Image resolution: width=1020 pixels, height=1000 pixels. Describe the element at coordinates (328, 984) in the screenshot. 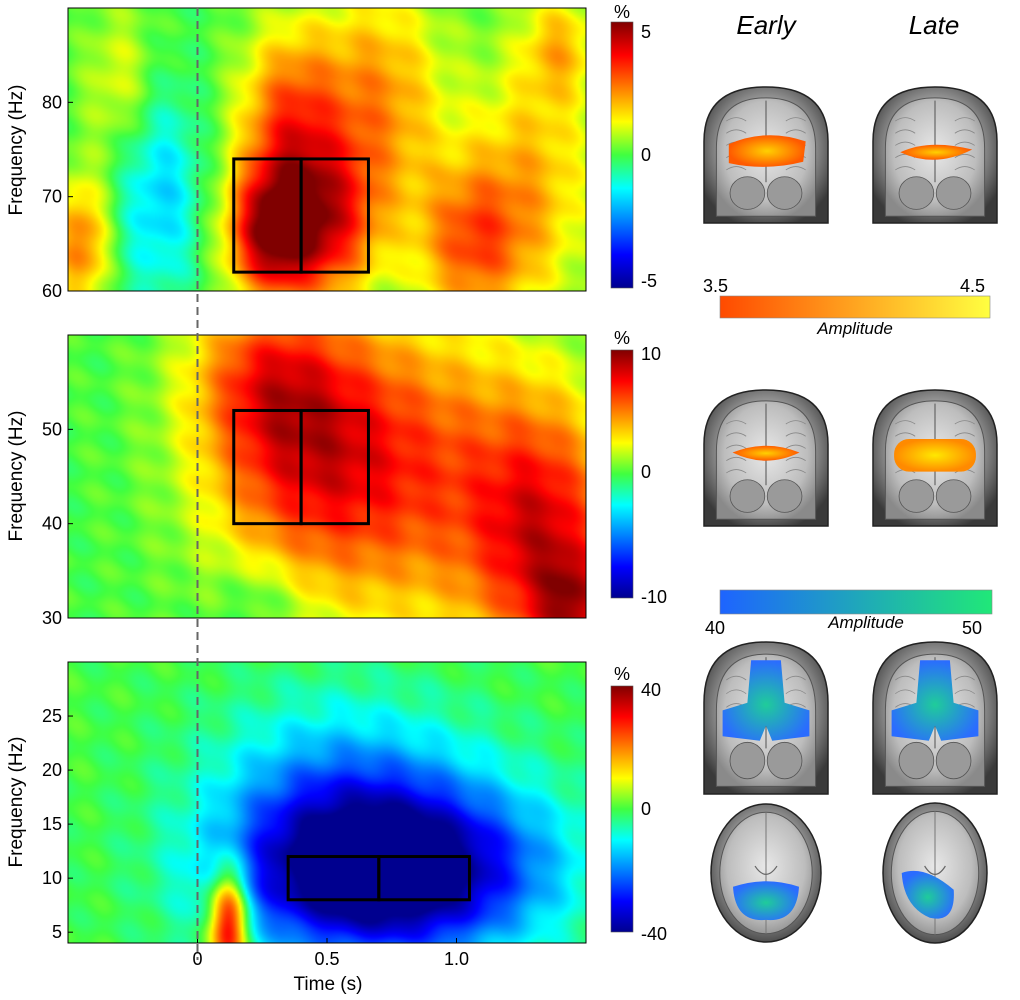

I see `x-axis-label: Time (s)` at that location.